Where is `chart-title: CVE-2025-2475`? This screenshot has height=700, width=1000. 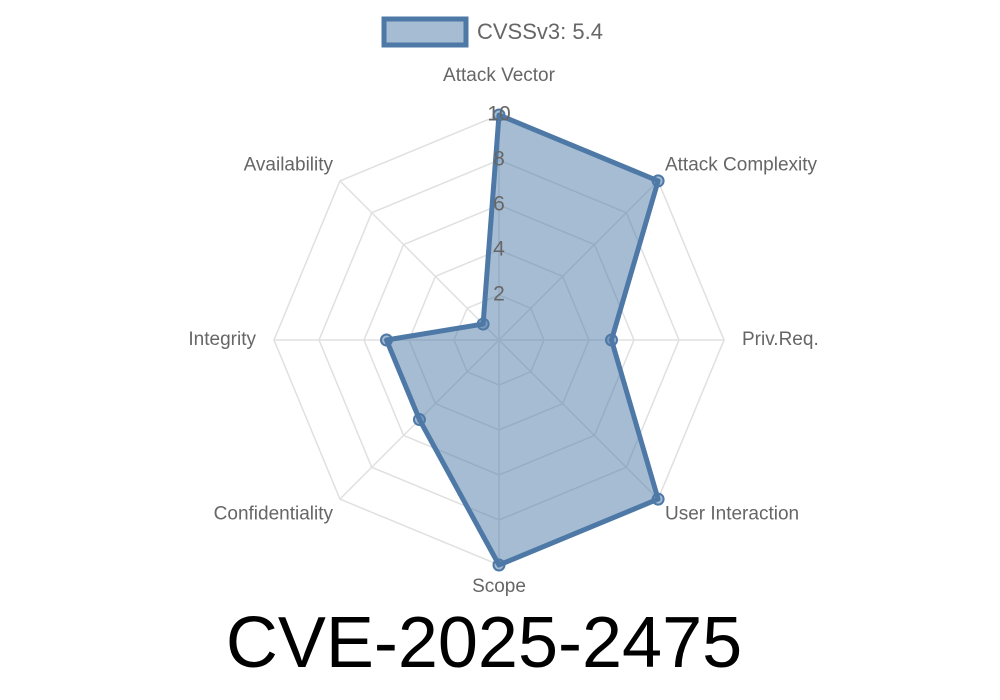 chart-title: CVE-2025-2475 is located at coordinates (484, 643).